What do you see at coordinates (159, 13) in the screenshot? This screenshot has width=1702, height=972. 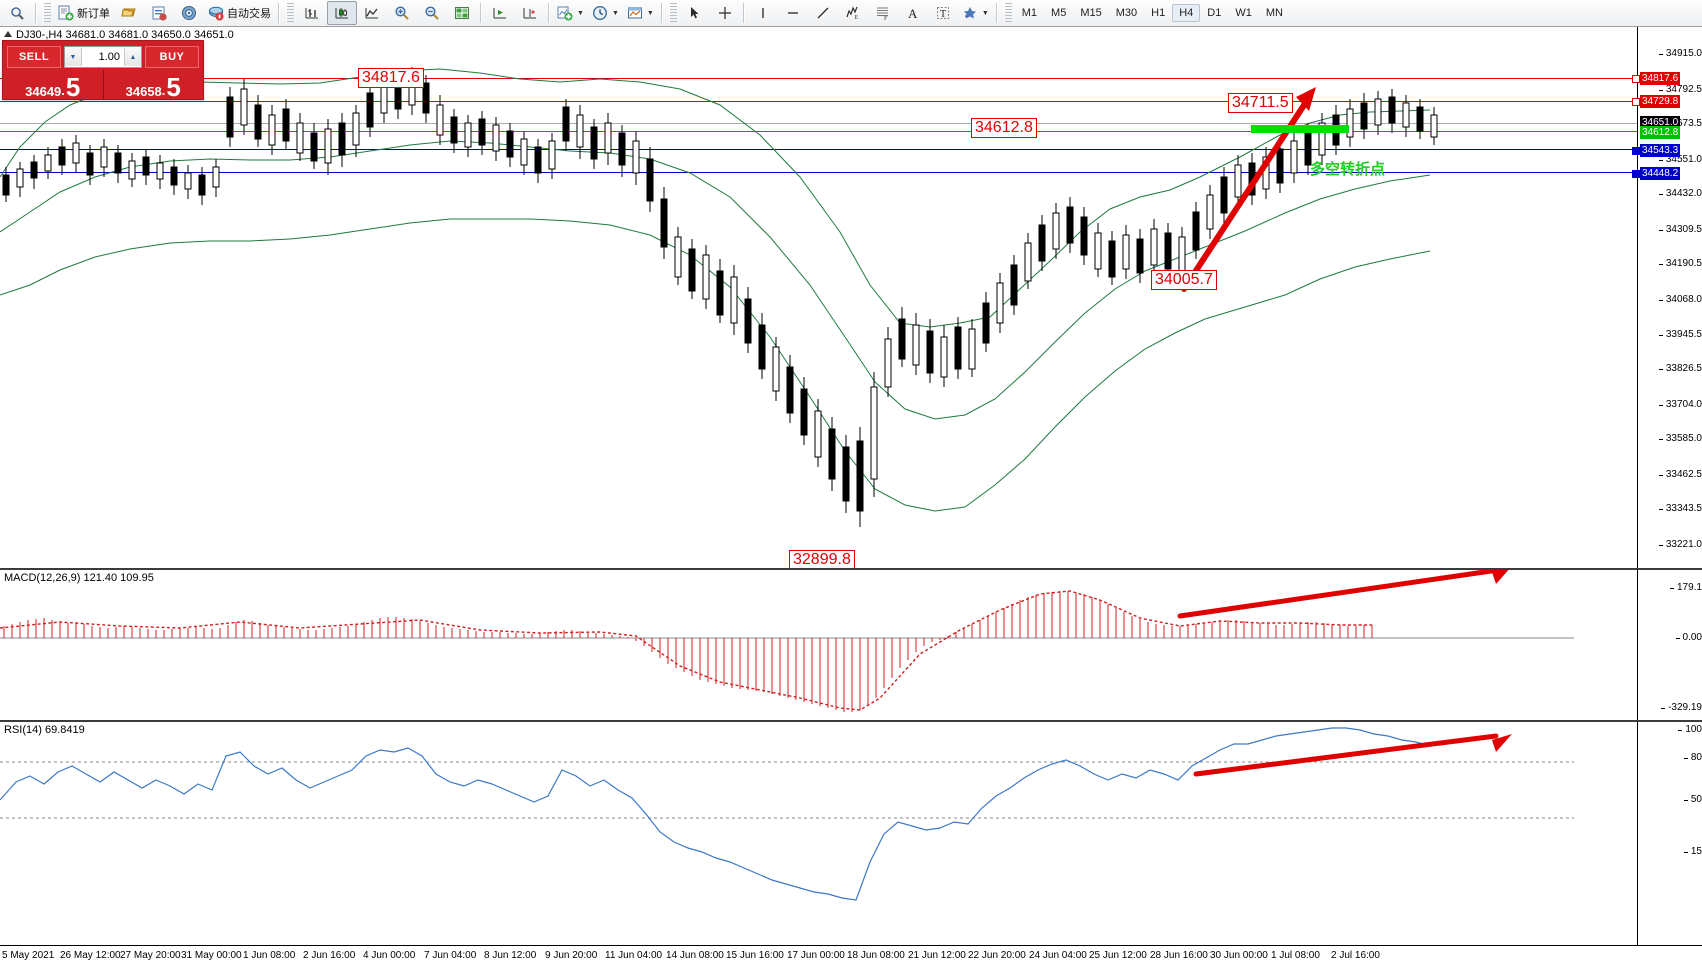 I see `signals-icon` at bounding box center [159, 13].